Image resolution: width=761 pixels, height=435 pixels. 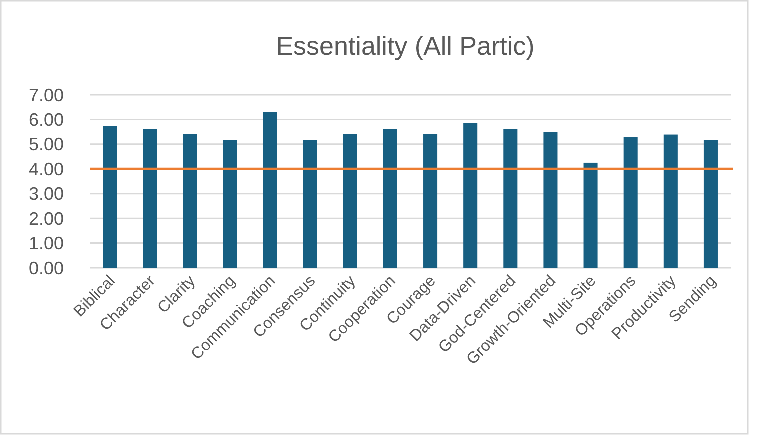 I want to click on y-tick-label: 1.00, so click(x=46, y=244).